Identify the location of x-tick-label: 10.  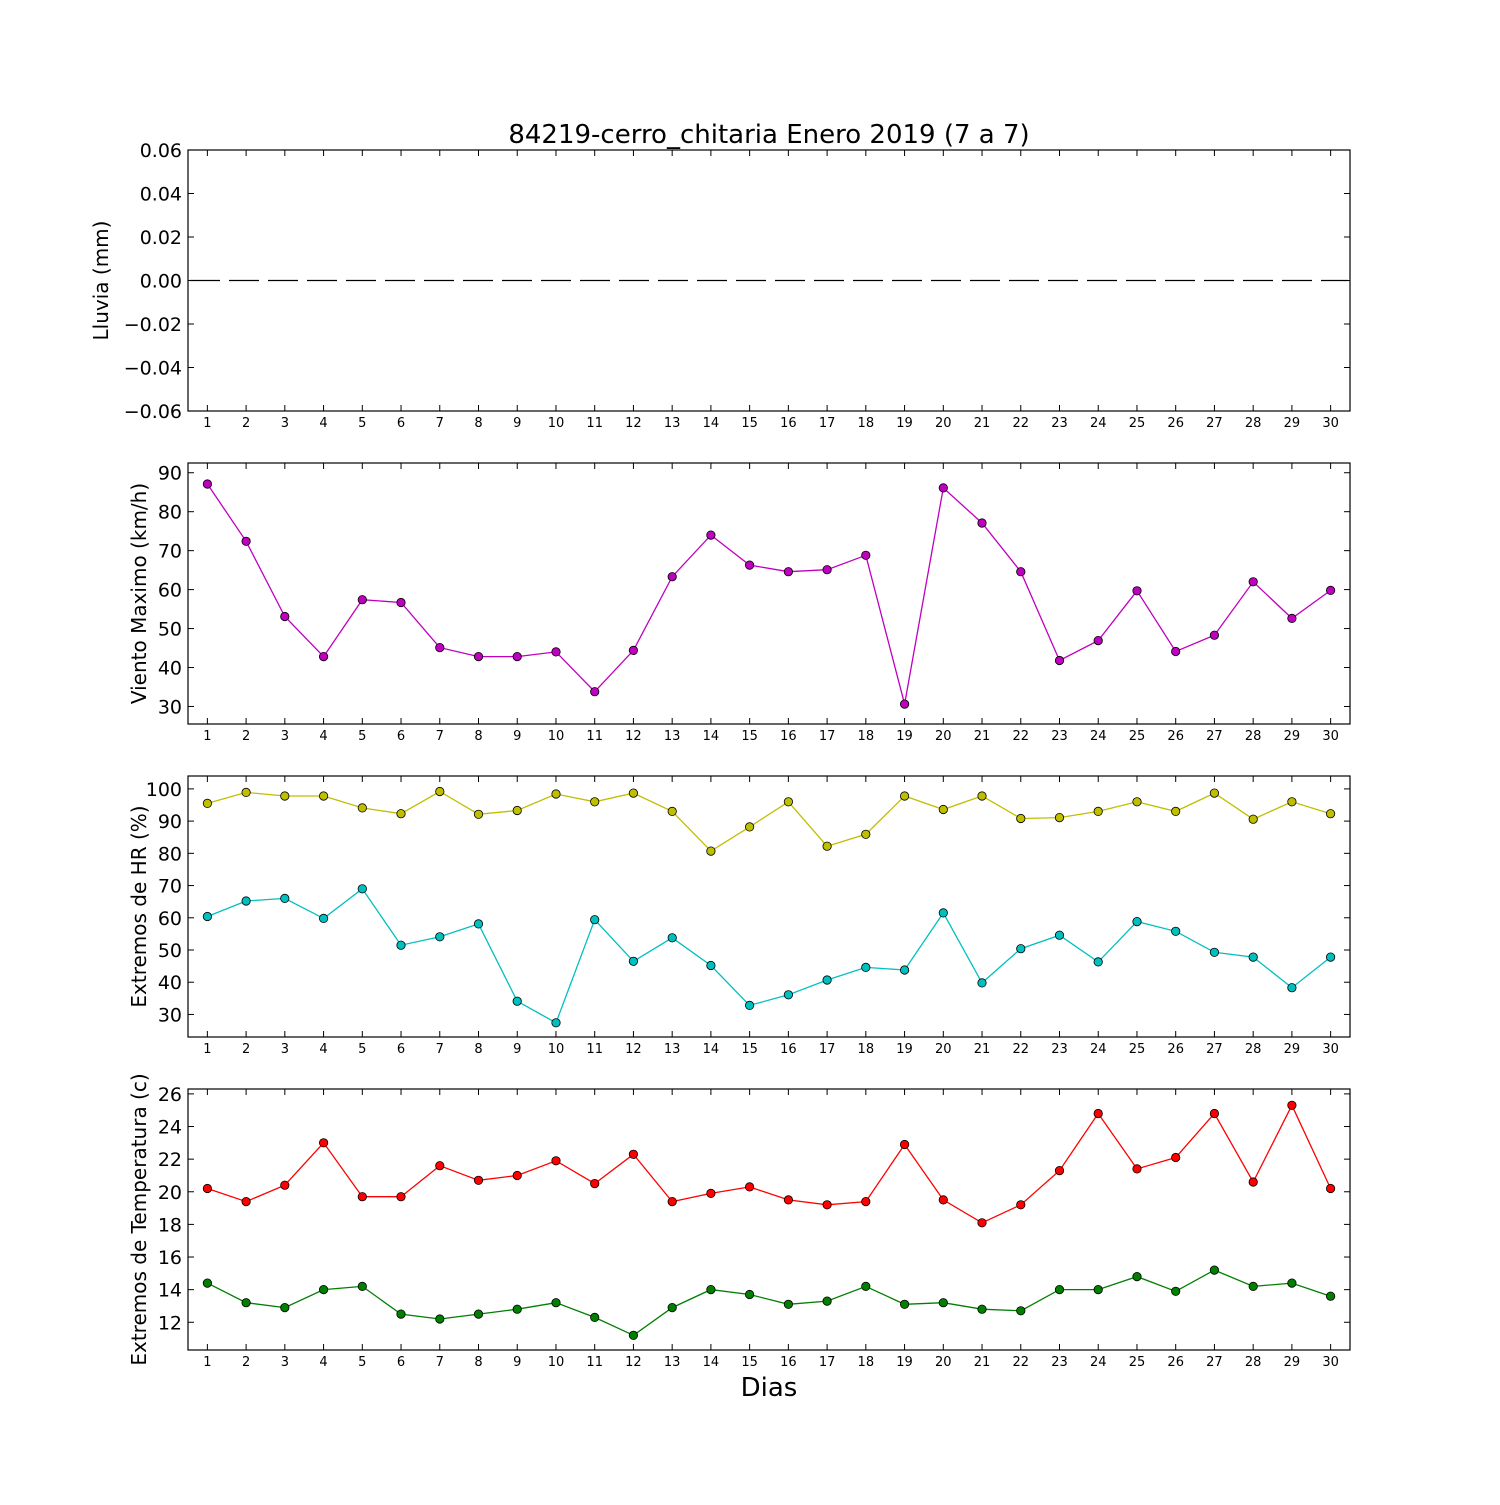
(556, 736).